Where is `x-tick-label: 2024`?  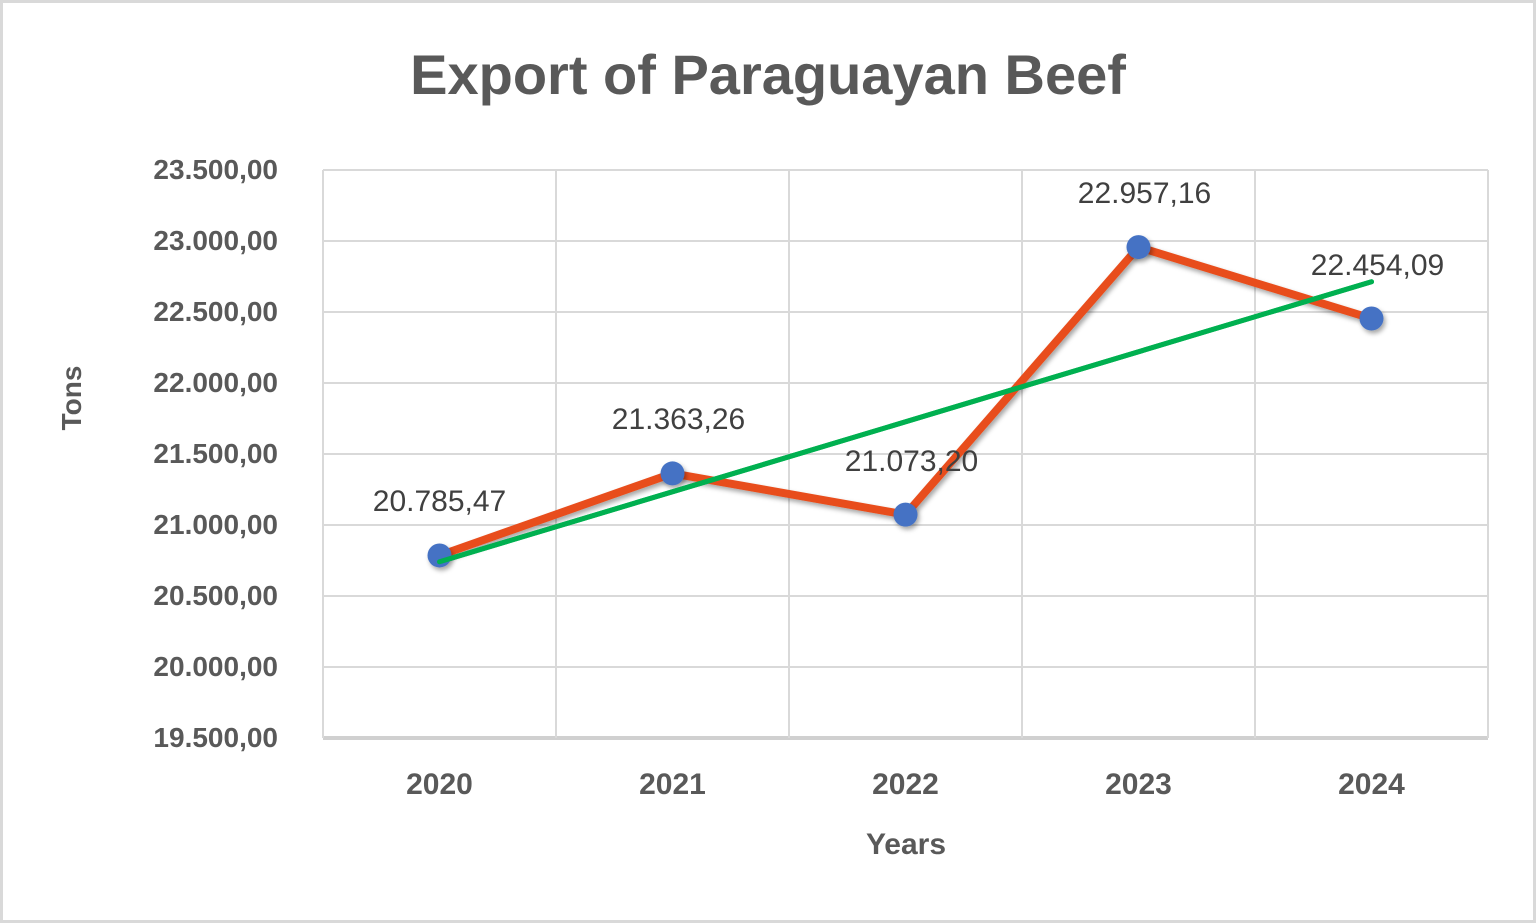 x-tick-label: 2024 is located at coordinates (1371, 784).